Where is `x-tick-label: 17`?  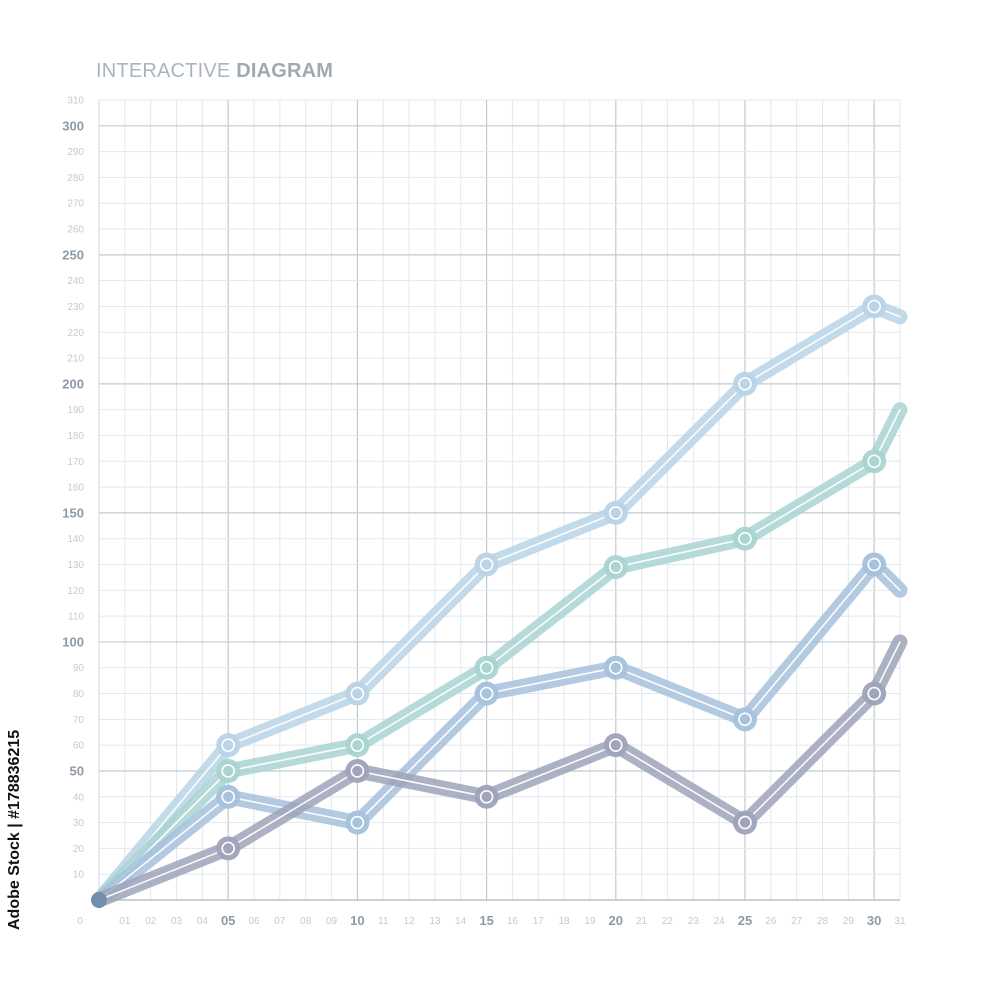
x-tick-label: 17 is located at coordinates (539, 921).